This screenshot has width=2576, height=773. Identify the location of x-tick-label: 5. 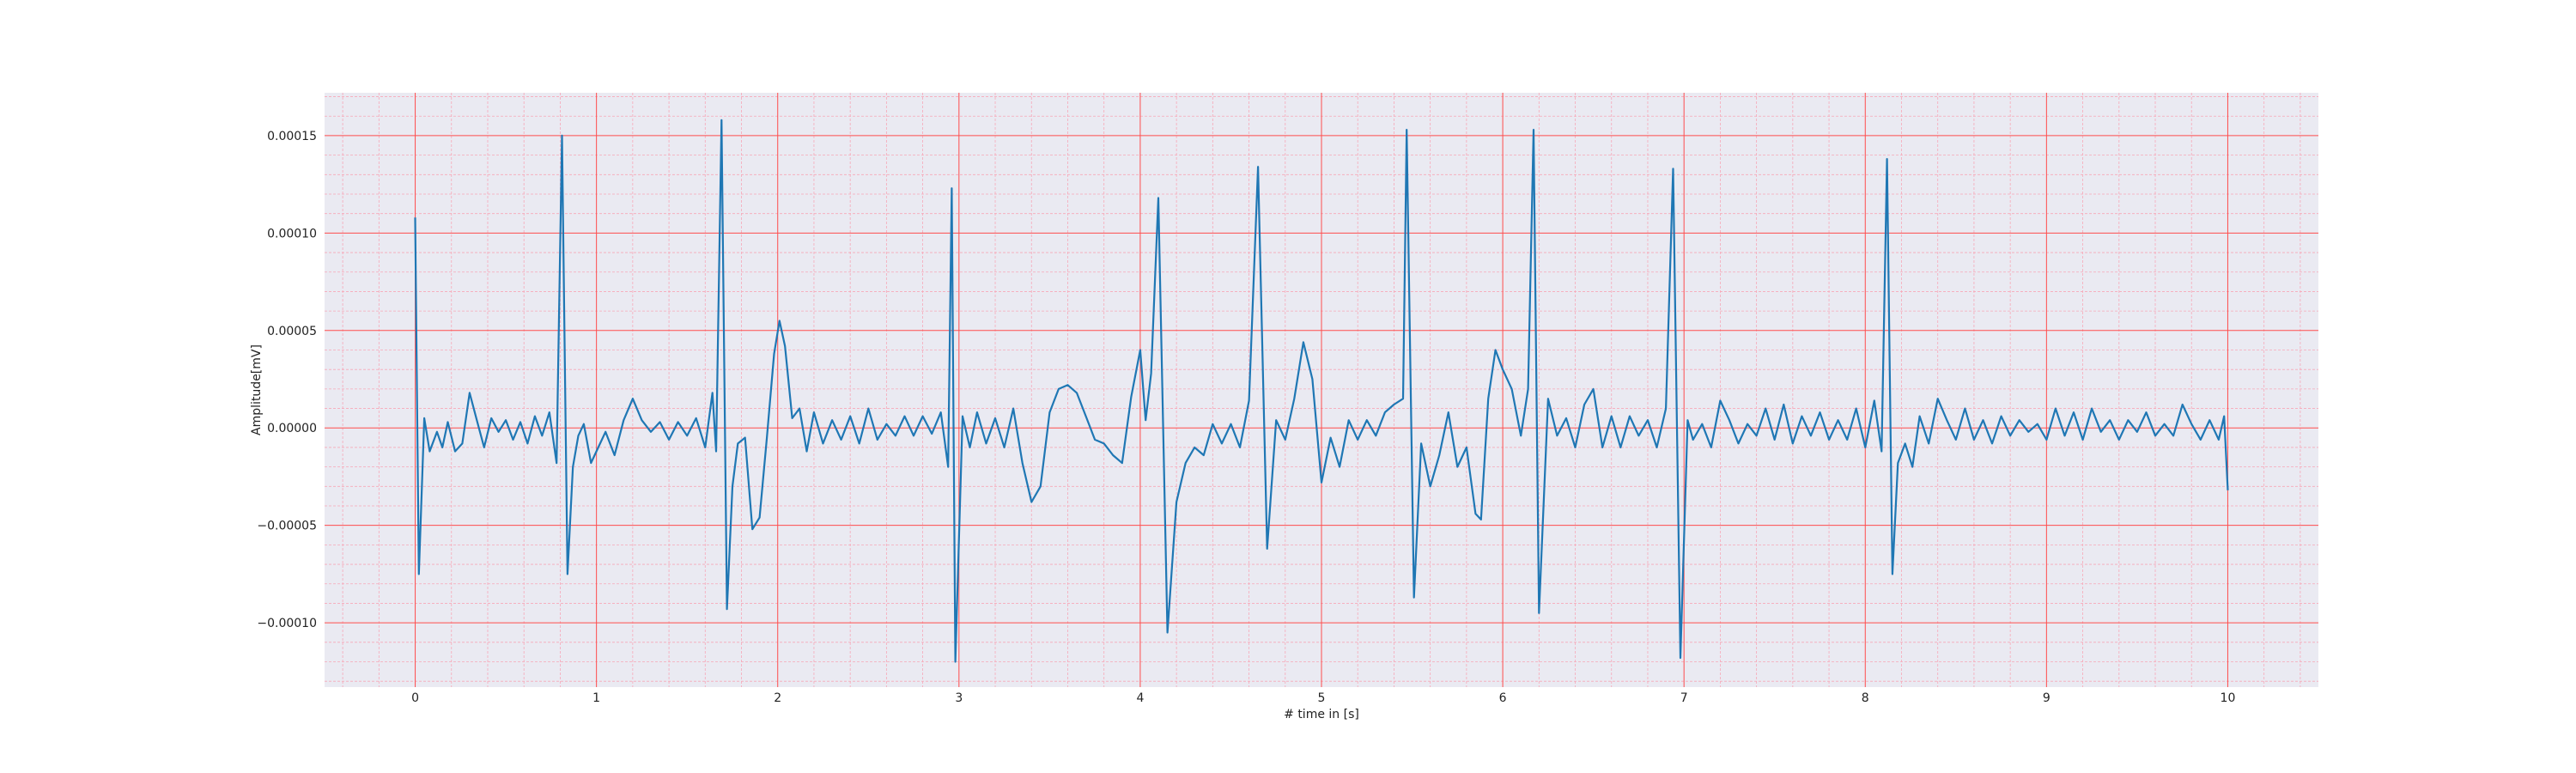
(1322, 698).